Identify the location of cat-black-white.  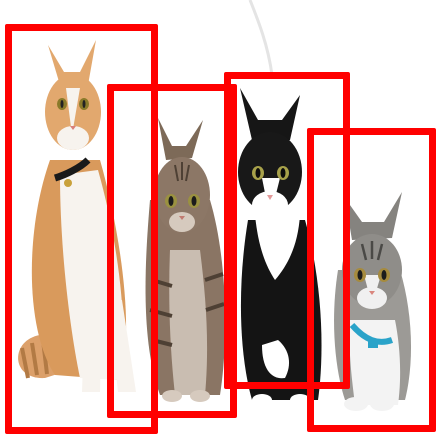
(280, 247).